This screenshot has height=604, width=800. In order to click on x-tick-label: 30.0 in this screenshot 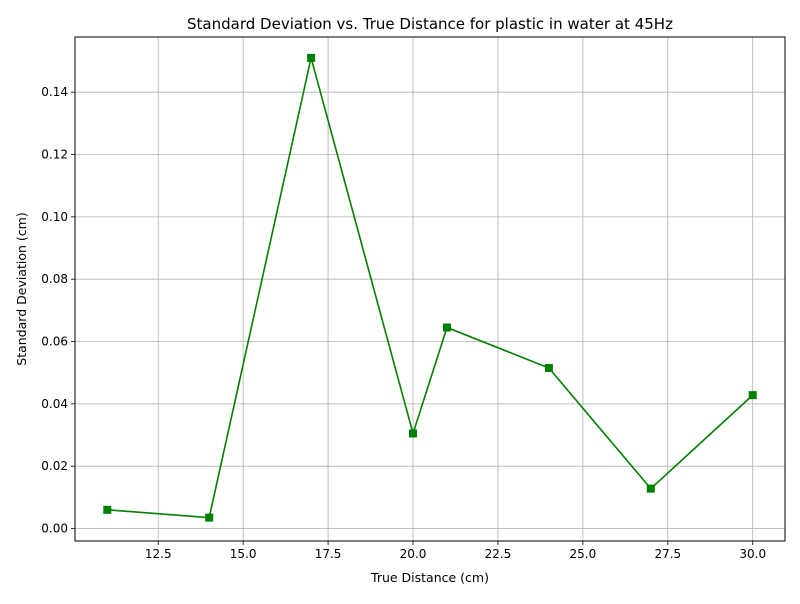, I will do `click(752, 554)`.